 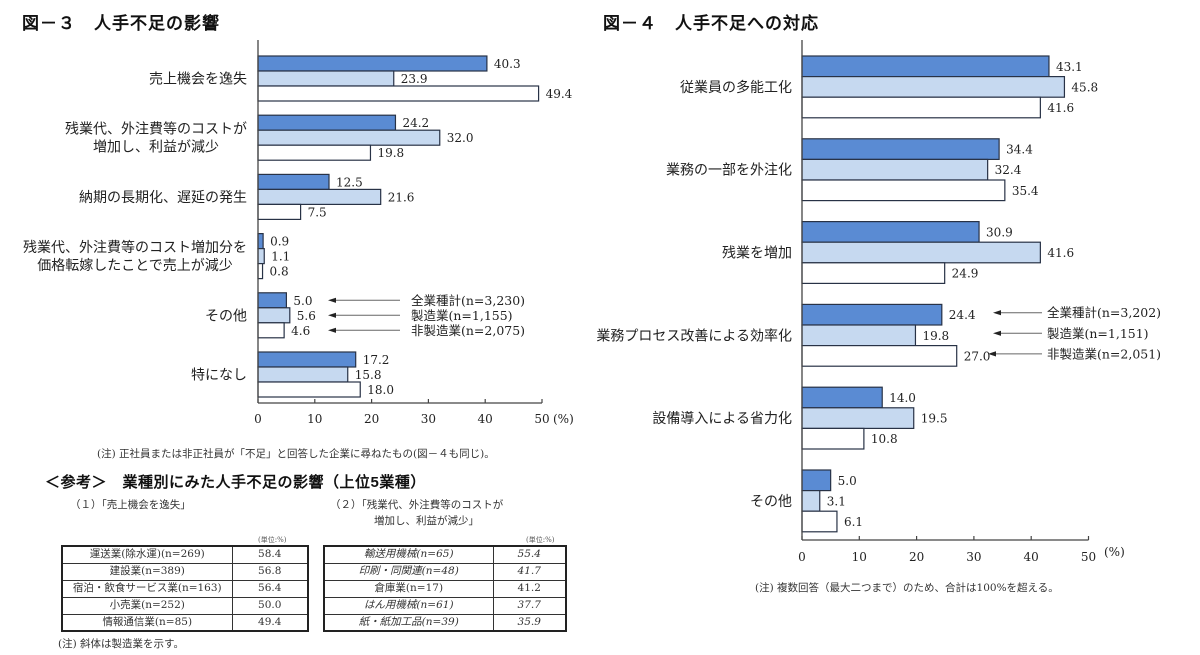 I want to click on value-cell: 49.4, so click(x=270, y=622).